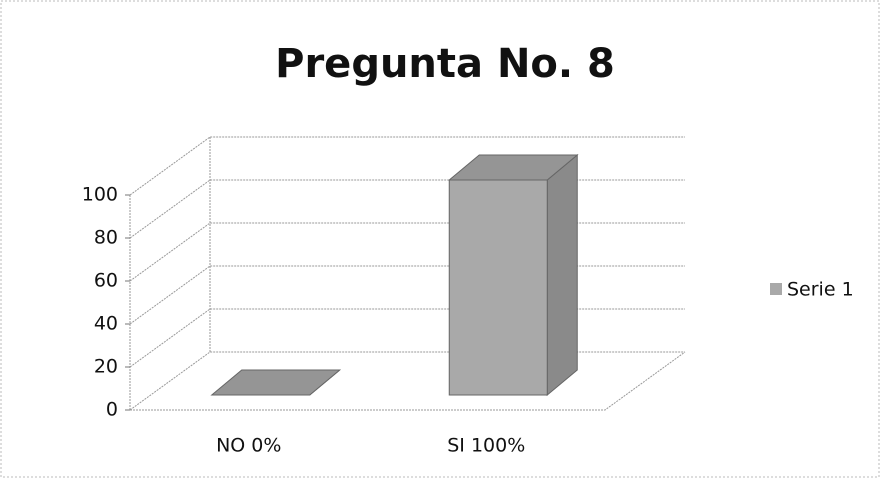 The width and height of the screenshot is (881, 478). I want to click on grid-line, so click(407, 166).